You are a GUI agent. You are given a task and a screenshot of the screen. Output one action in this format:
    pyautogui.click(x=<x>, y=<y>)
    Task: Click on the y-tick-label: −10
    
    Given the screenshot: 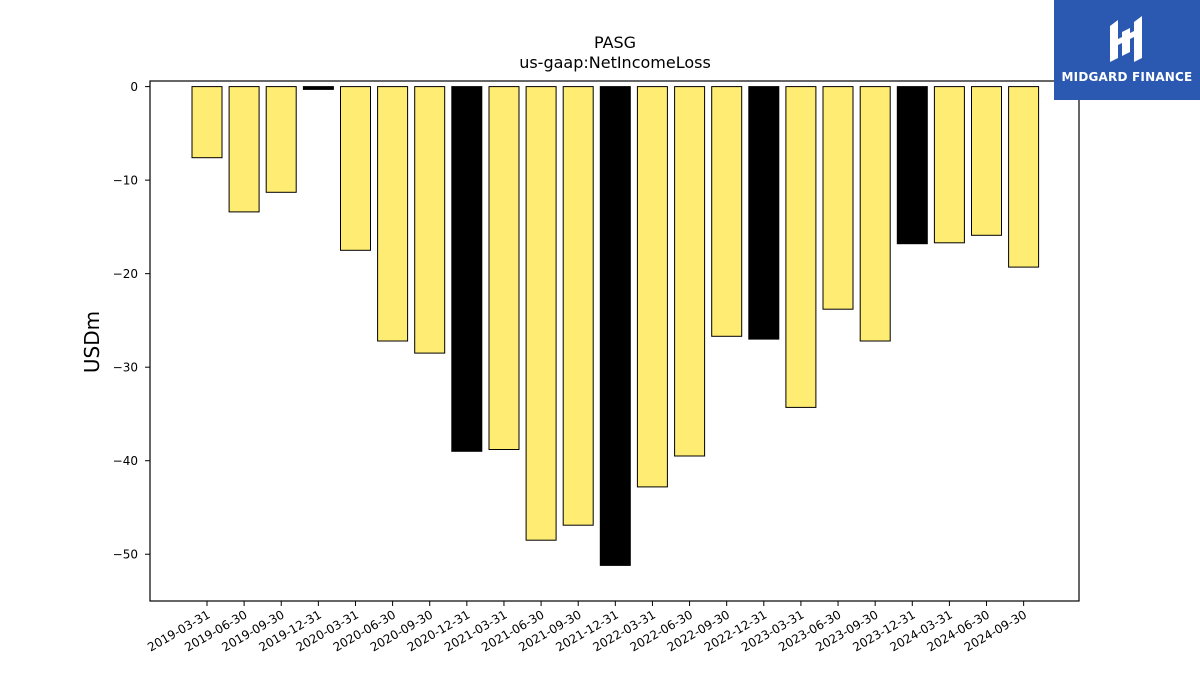 What is the action you would take?
    pyautogui.click(x=125, y=181)
    